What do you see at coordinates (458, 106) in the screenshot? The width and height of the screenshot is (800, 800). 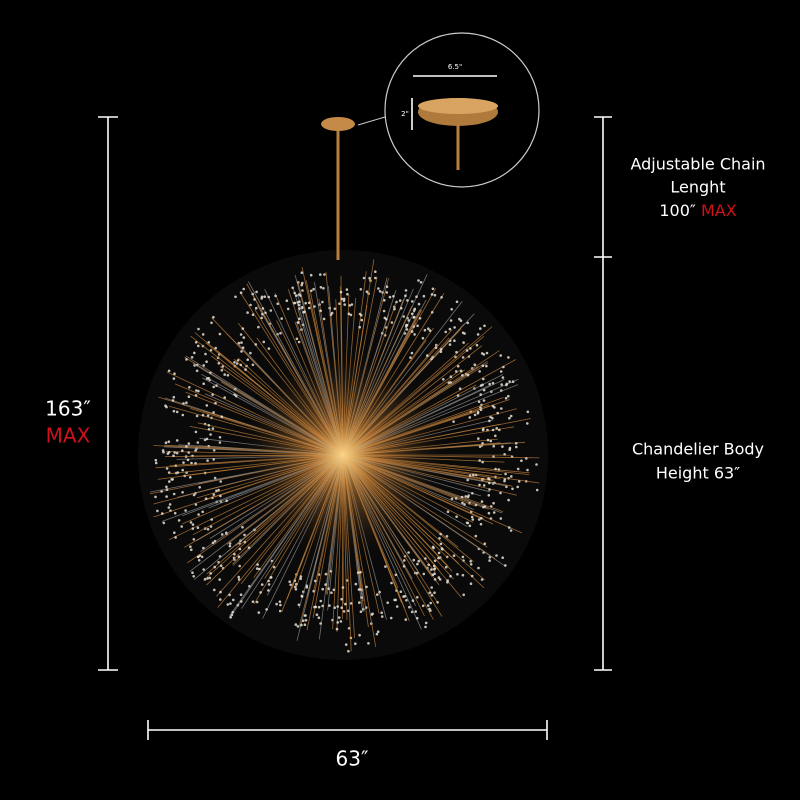 I see `inset-canopy-top` at bounding box center [458, 106].